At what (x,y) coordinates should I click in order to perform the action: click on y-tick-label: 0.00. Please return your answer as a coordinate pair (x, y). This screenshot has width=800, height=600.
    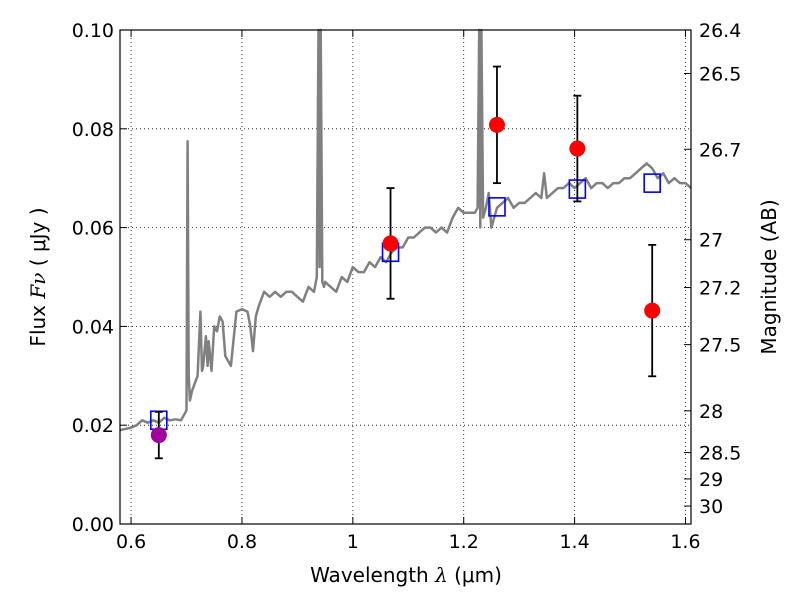
    Looking at the image, I should click on (93, 525).